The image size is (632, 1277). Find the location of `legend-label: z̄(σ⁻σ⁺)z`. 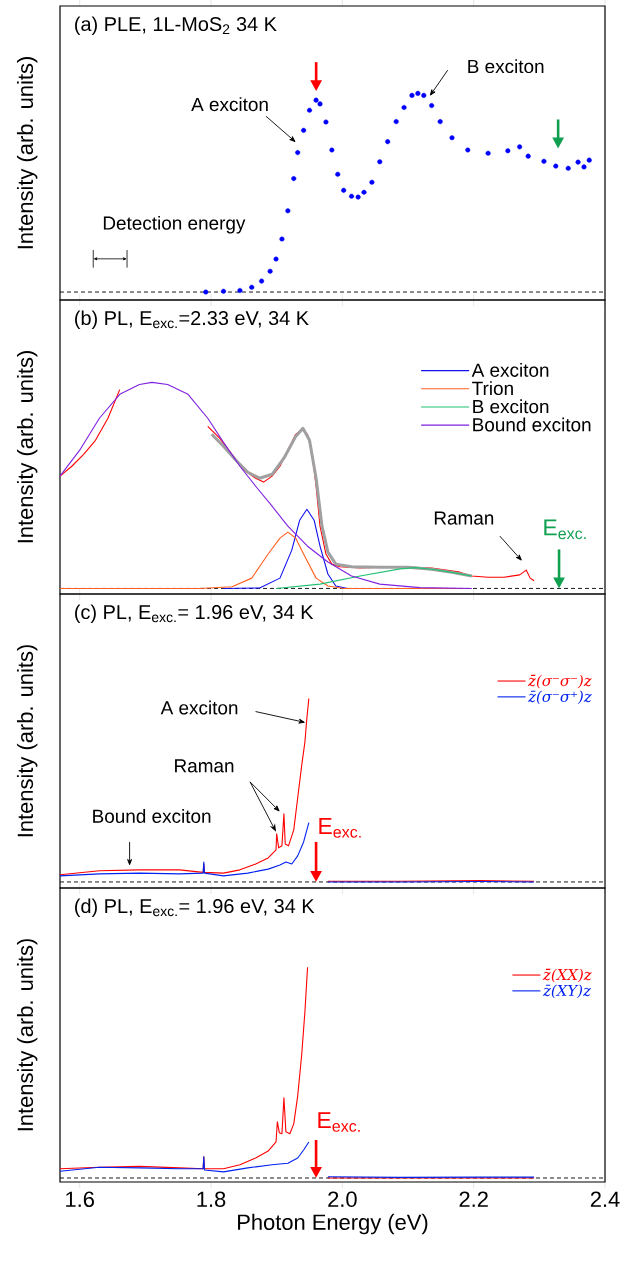

legend-label: z̄(σ⁻σ⁺)z is located at coordinates (559, 697).